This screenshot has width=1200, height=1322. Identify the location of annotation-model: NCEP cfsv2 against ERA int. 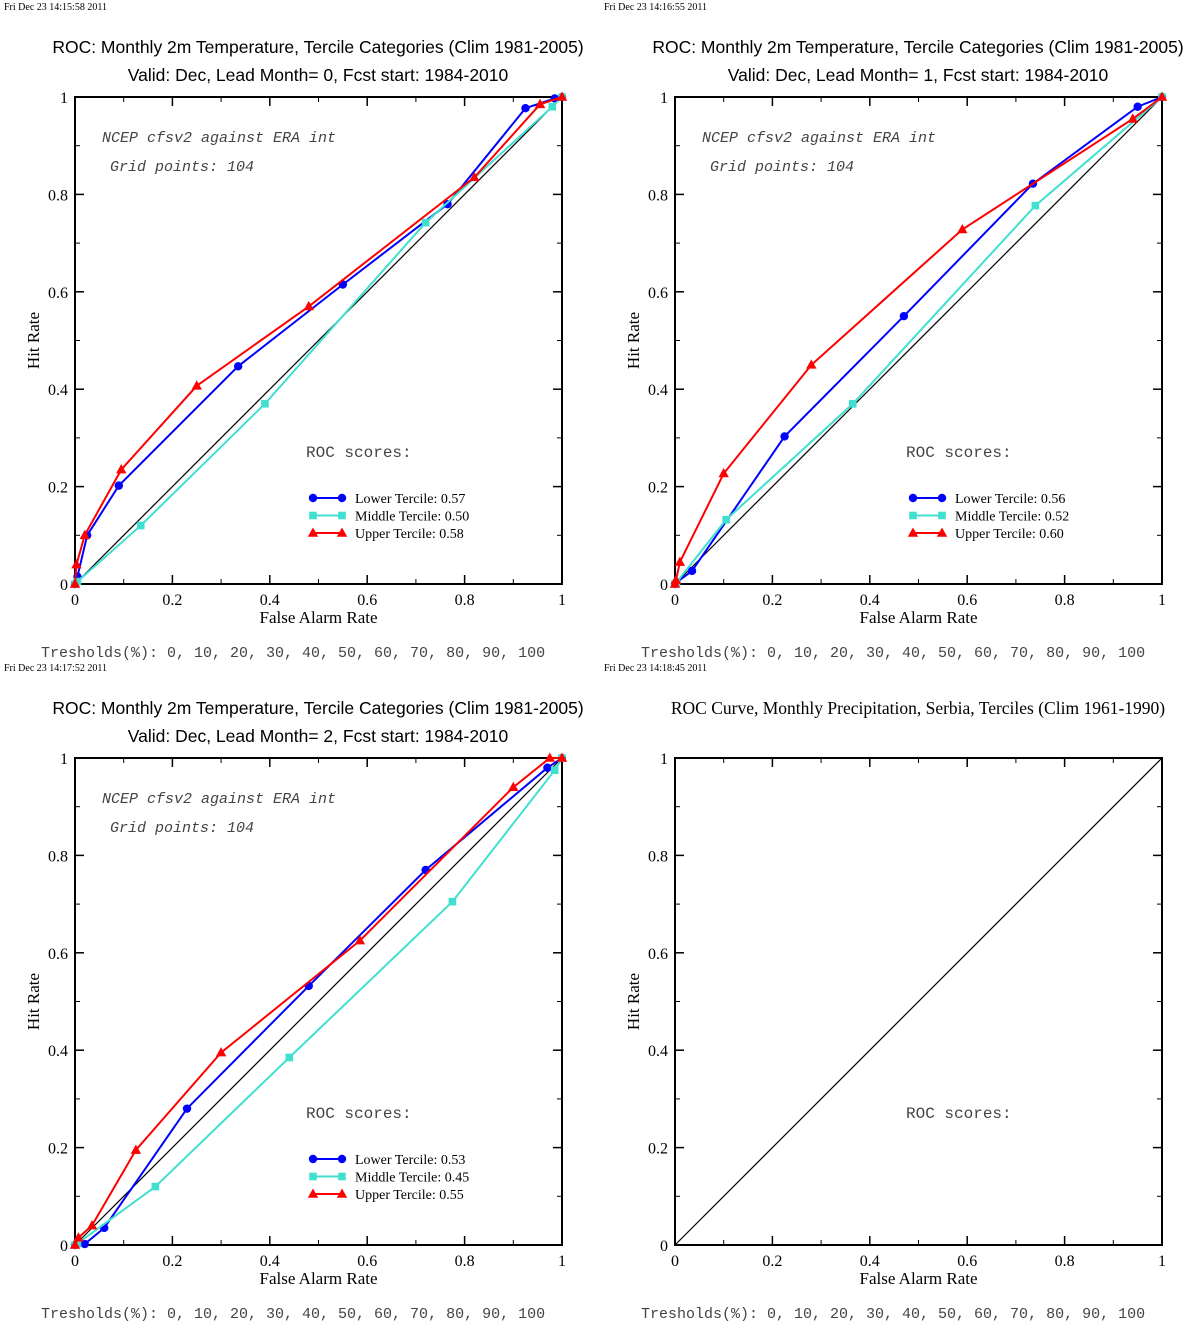
(819, 138).